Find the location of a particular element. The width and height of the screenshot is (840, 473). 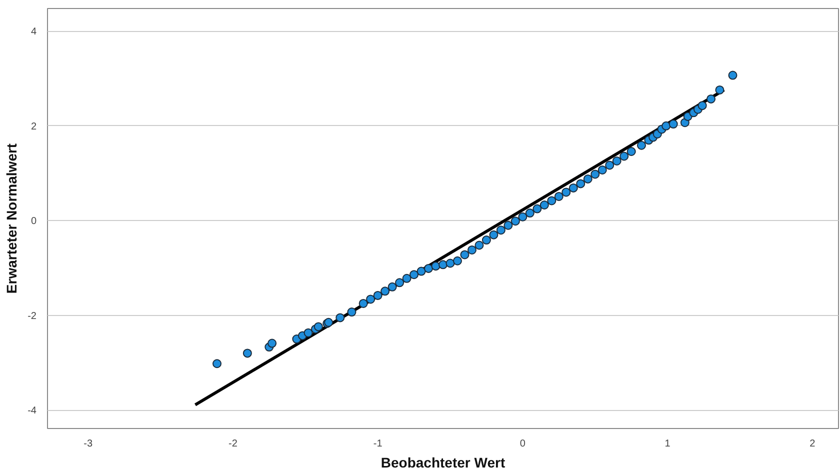

y-tick-label: 0 is located at coordinates (33, 222).